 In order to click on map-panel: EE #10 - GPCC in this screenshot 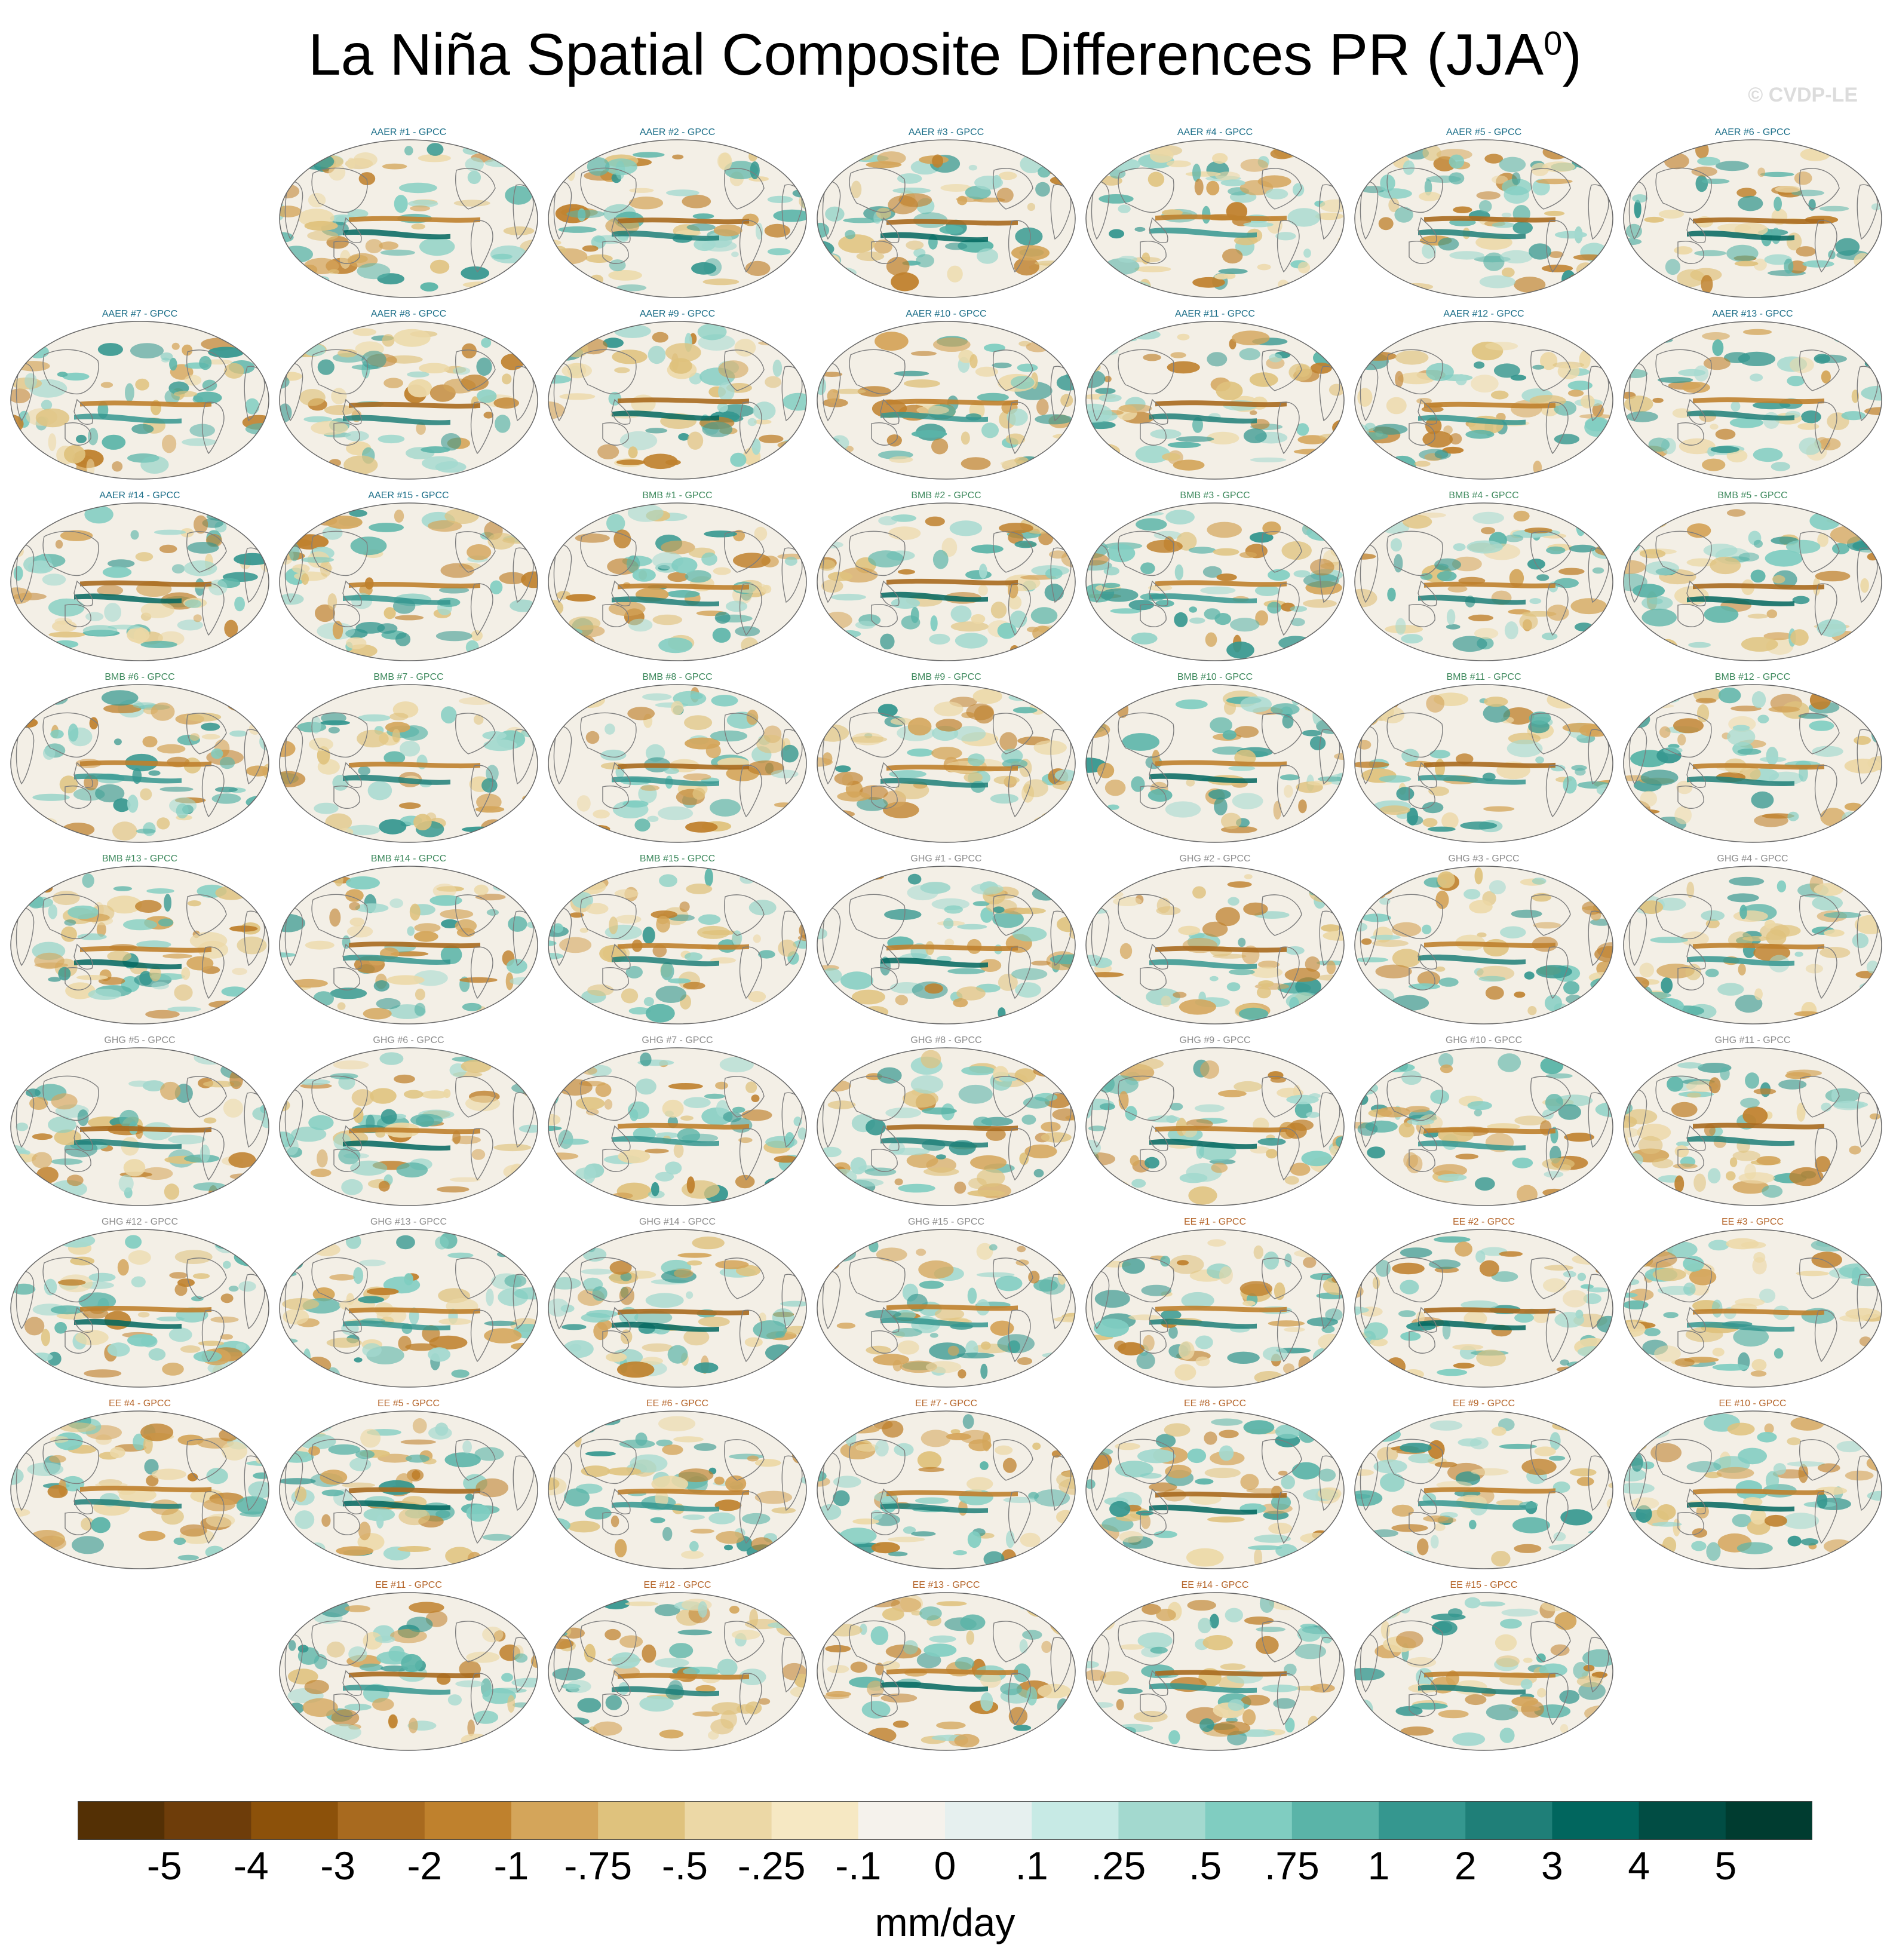, I will do `click(1752, 1486)`.